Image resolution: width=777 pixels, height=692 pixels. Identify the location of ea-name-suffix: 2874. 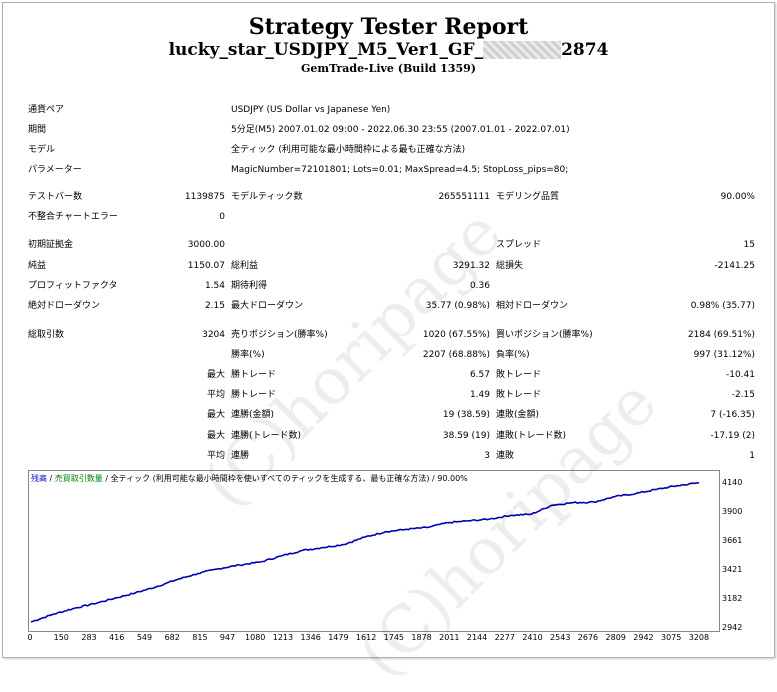
(585, 50).